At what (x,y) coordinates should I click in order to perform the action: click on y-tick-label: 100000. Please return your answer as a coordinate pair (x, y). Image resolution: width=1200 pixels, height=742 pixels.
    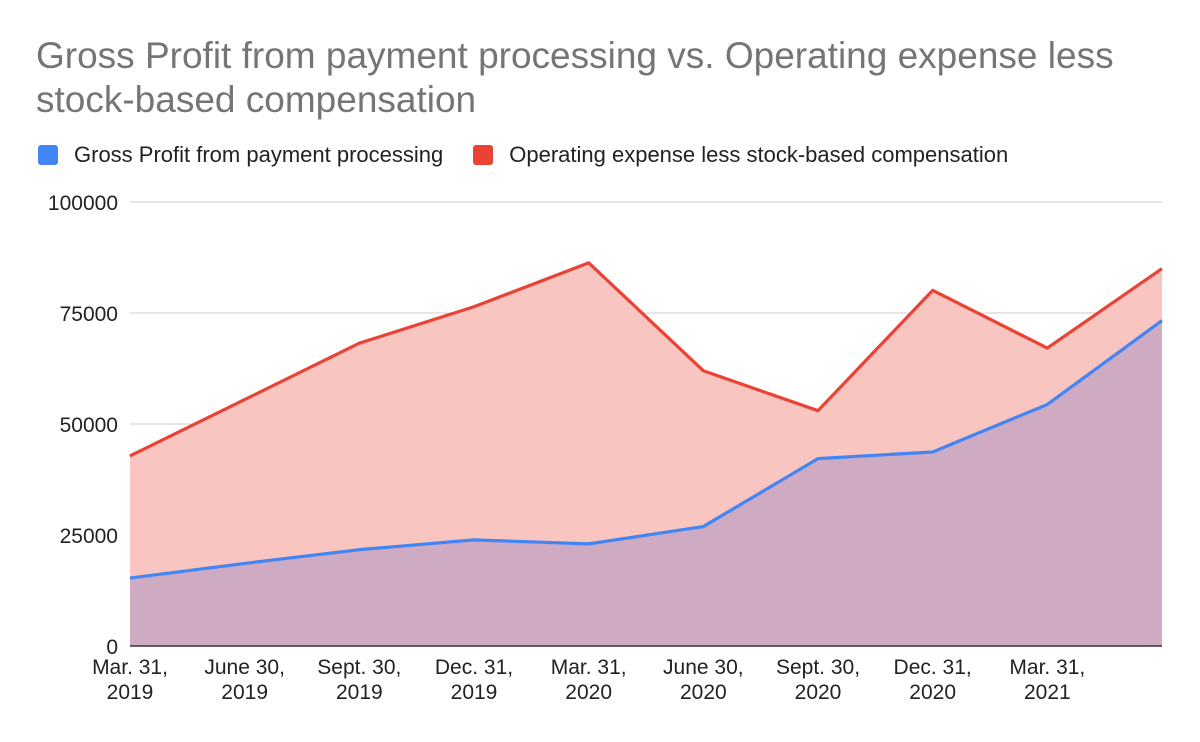
    Looking at the image, I should click on (83, 203).